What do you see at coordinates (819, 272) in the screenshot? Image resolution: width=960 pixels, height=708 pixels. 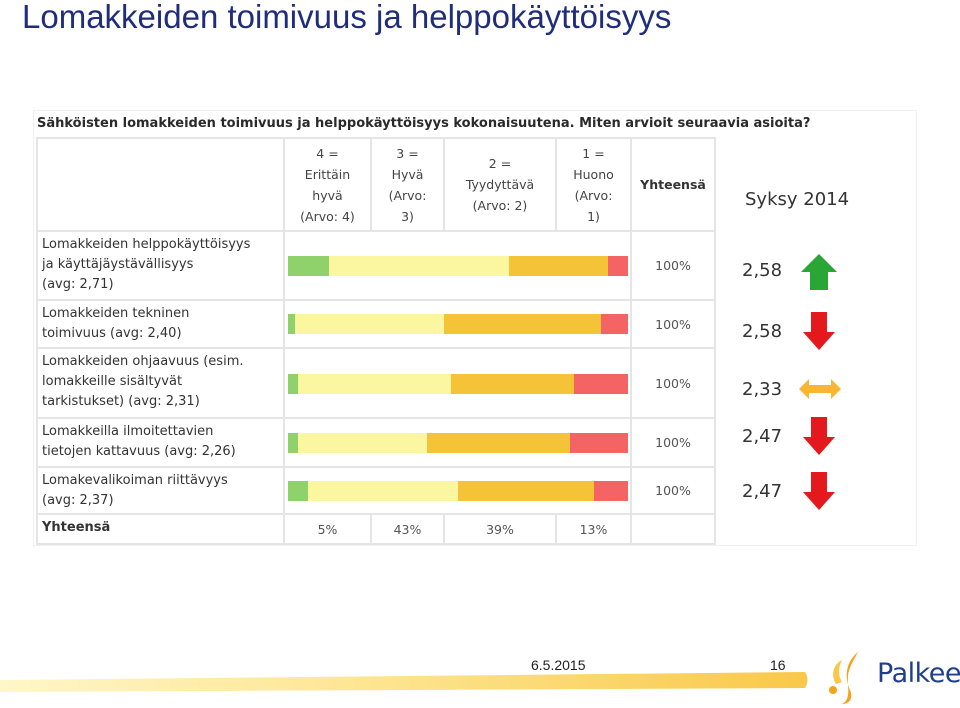 I see `arrow-up-icon` at bounding box center [819, 272].